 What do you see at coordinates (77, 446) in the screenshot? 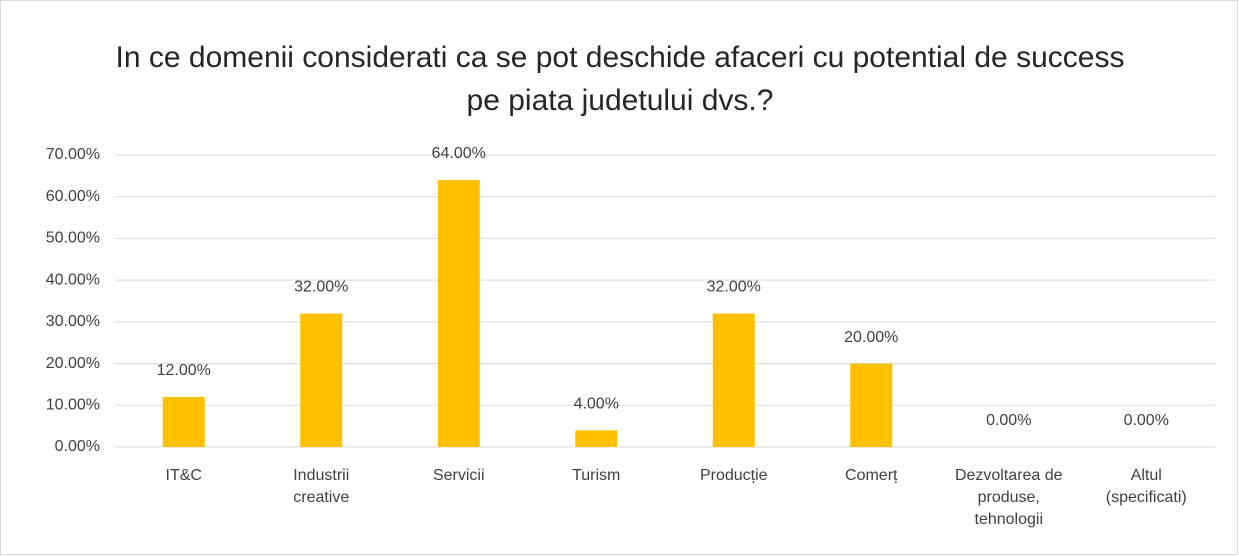
I see `y-tick-label: 0.00%` at bounding box center [77, 446].